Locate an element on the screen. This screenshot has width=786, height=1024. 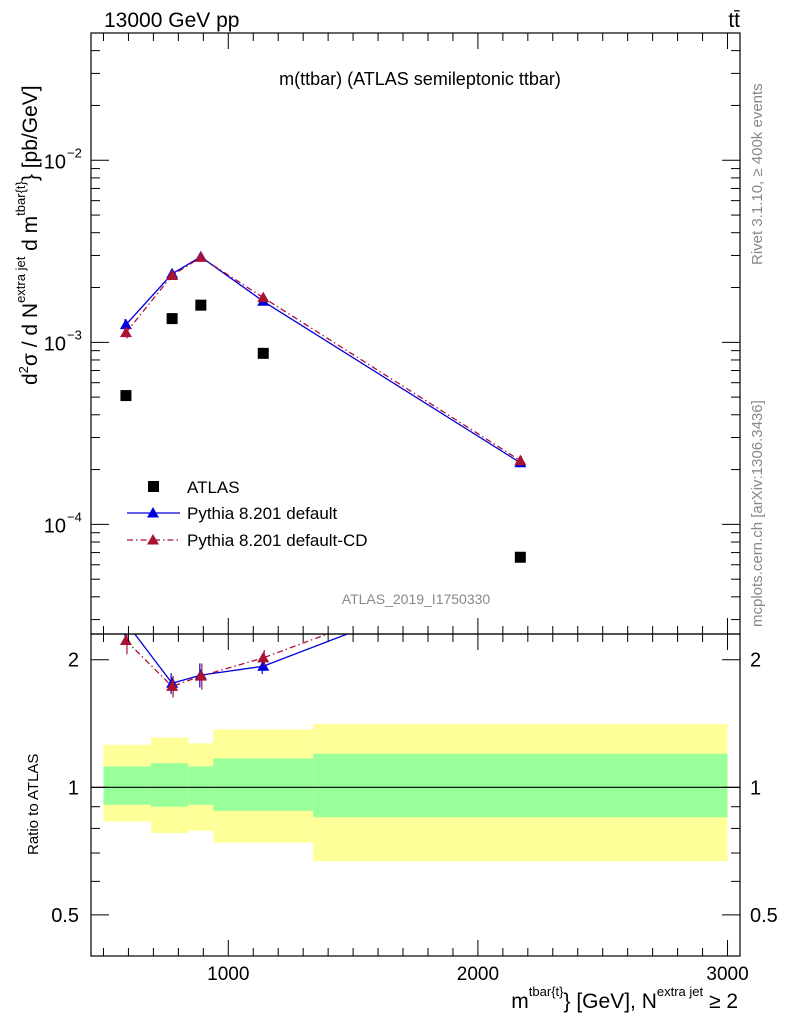
y-axis-title-text: d2σ / d Nextra jet d mtbar{t}} [pb/GeV] is located at coordinates (27, 235).